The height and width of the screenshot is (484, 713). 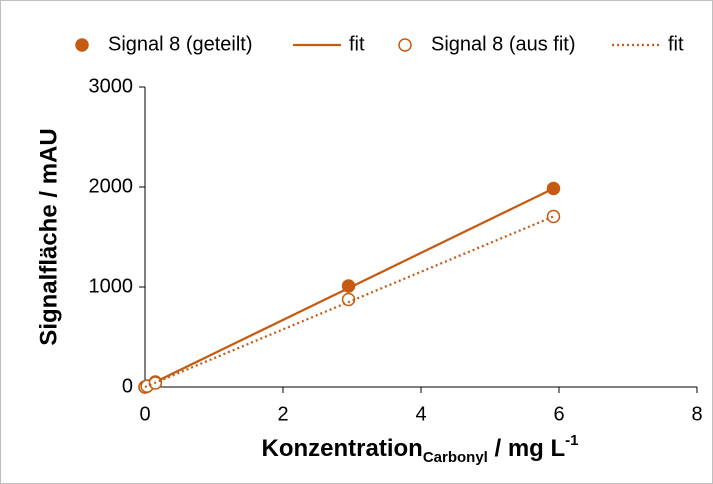 What do you see at coordinates (503, 44) in the screenshot?
I see `legend-label: Signal 8 (aus fit)` at bounding box center [503, 44].